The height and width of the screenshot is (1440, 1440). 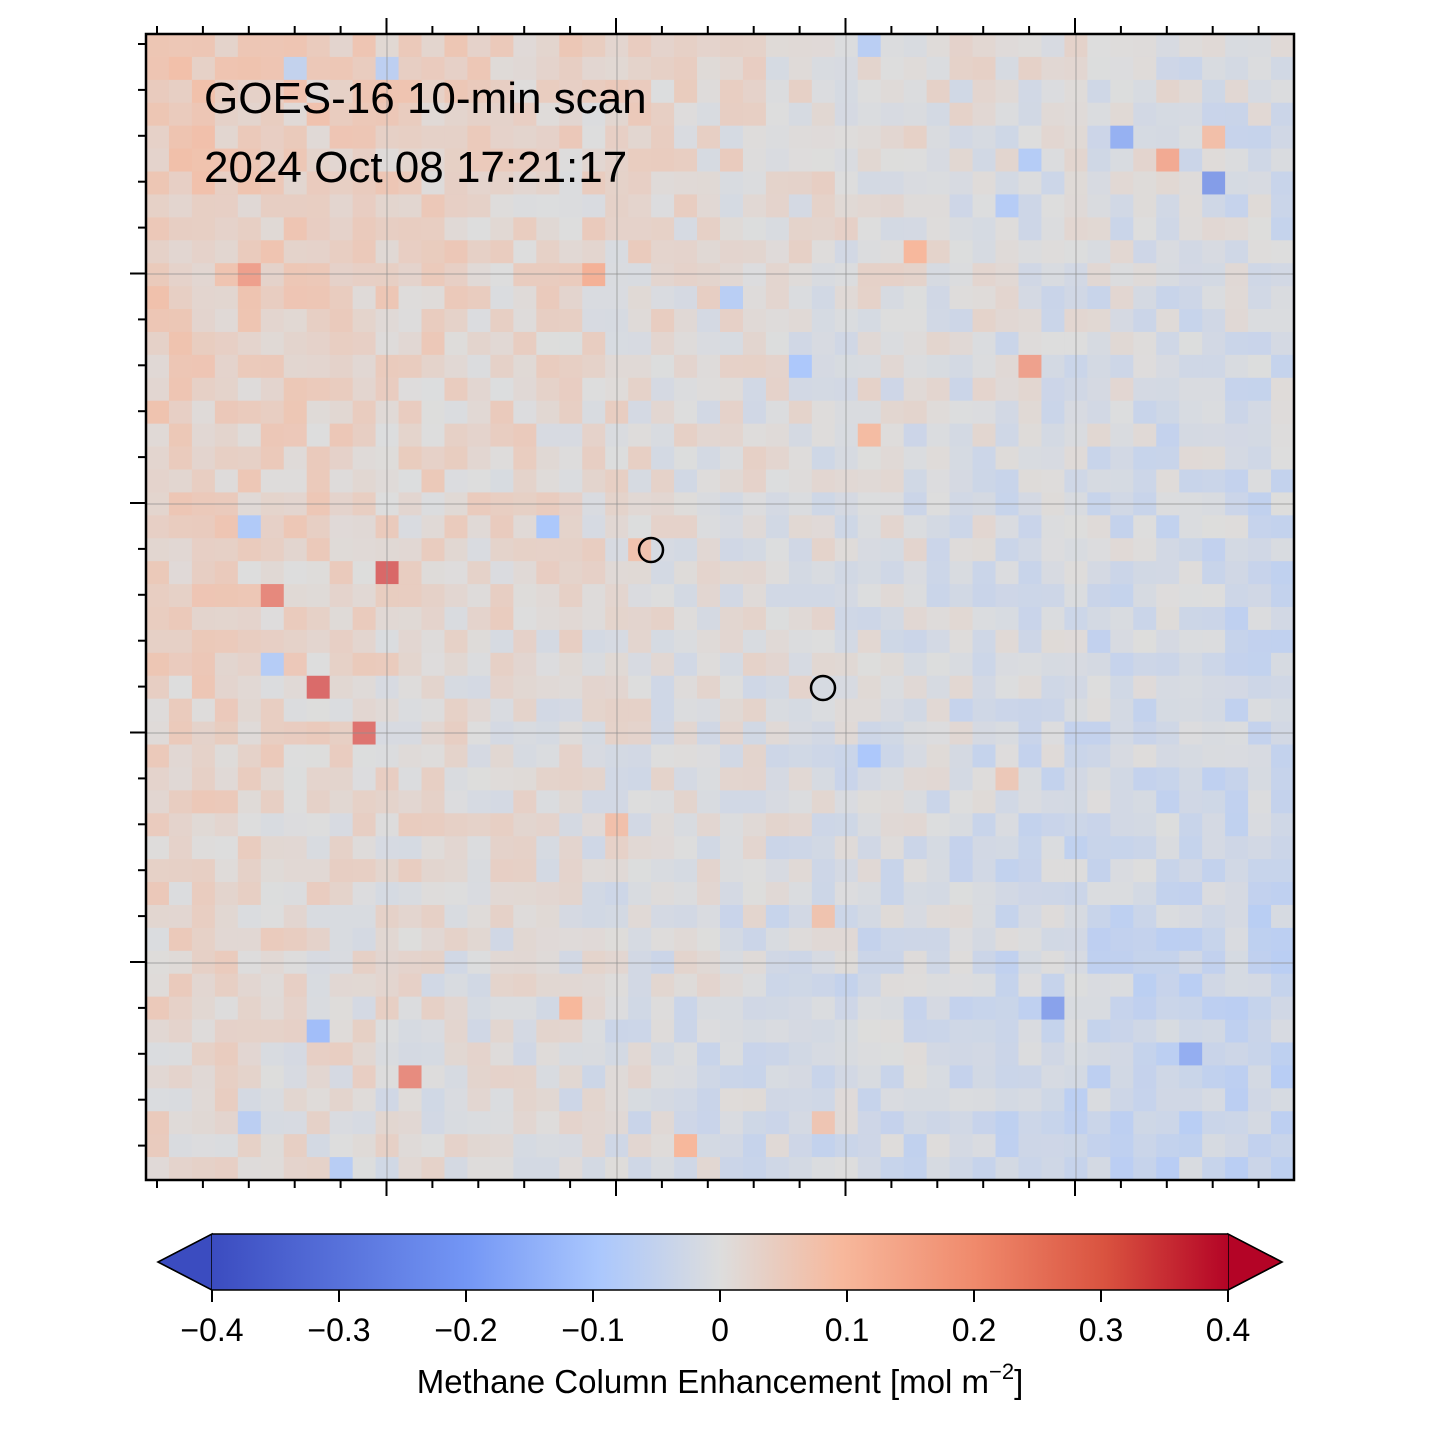 What do you see at coordinates (715, 1319) in the screenshot?
I see `colorbar-ticks: −0.4 −0.3 −0.2 −0.1 0 0.1 0.2 0.3 0.4` at bounding box center [715, 1319].